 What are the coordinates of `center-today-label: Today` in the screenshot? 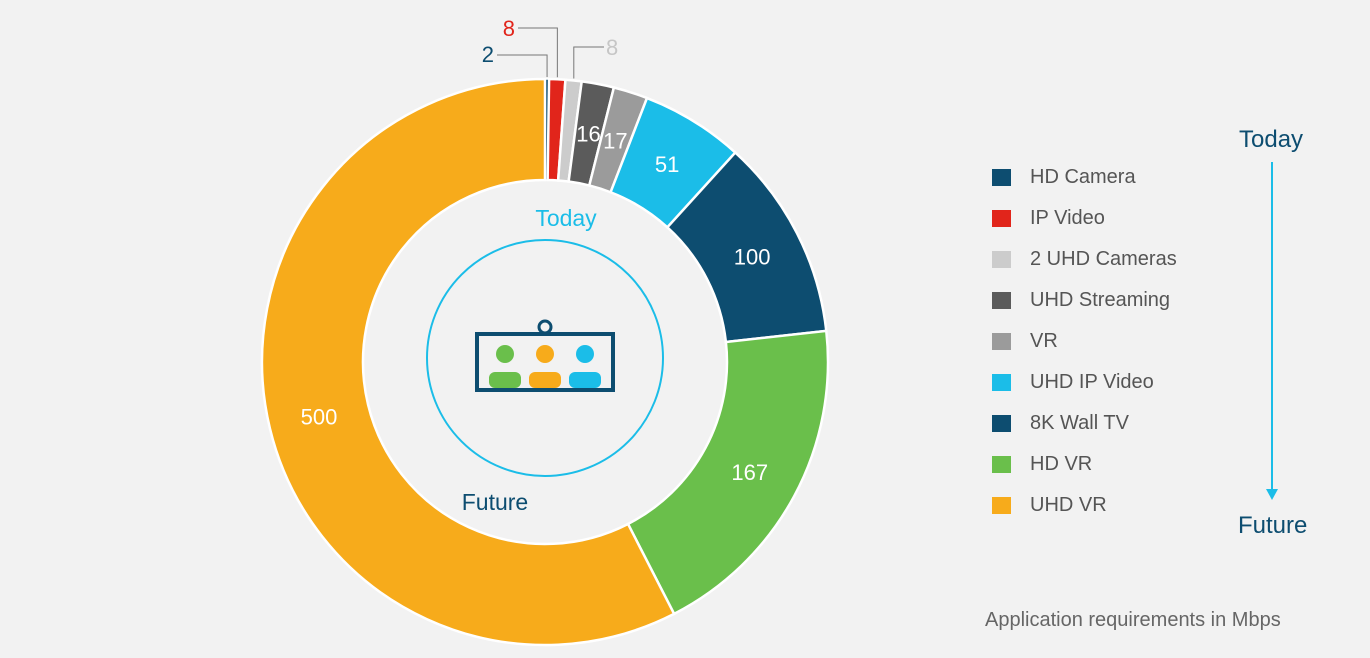 It's located at (566, 218).